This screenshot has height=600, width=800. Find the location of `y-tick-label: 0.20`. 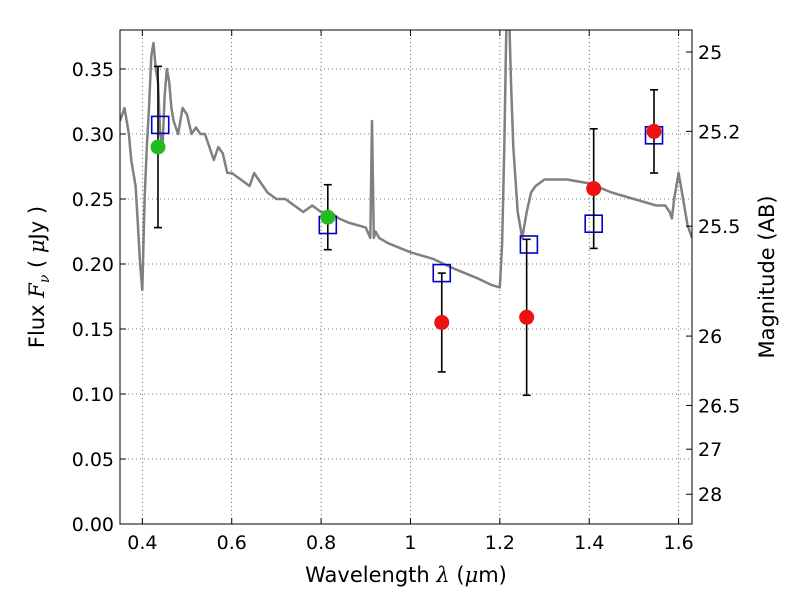

y-tick-label: 0.20 is located at coordinates (93, 265).